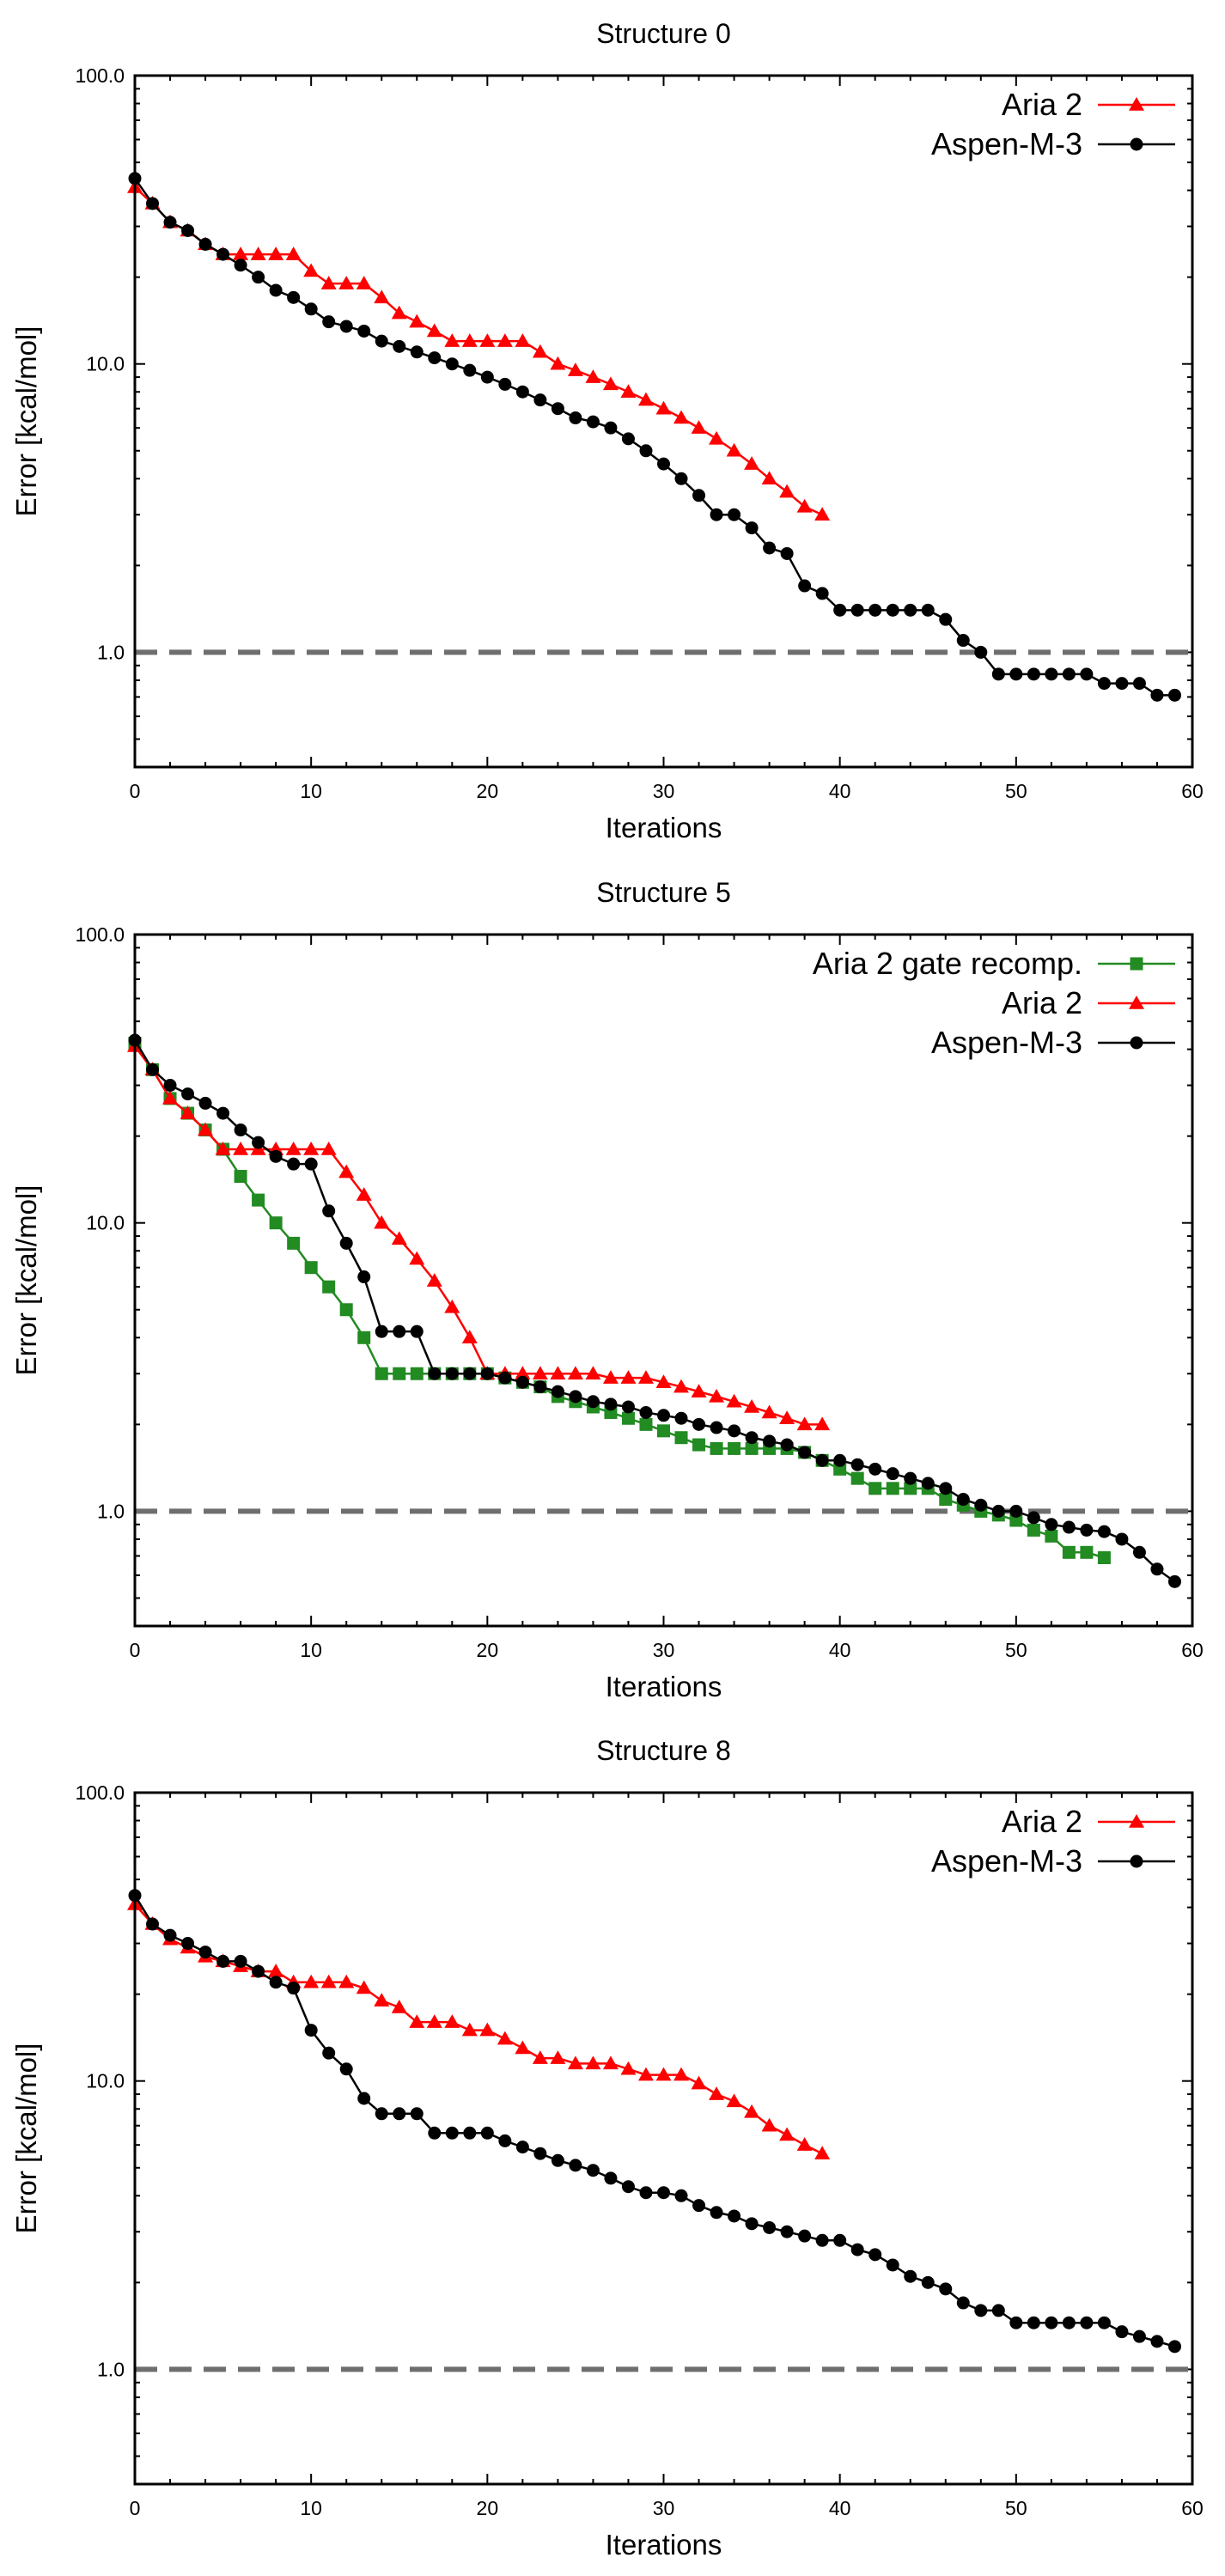  I want to click on chart-title: Structure 0, so click(663, 33).